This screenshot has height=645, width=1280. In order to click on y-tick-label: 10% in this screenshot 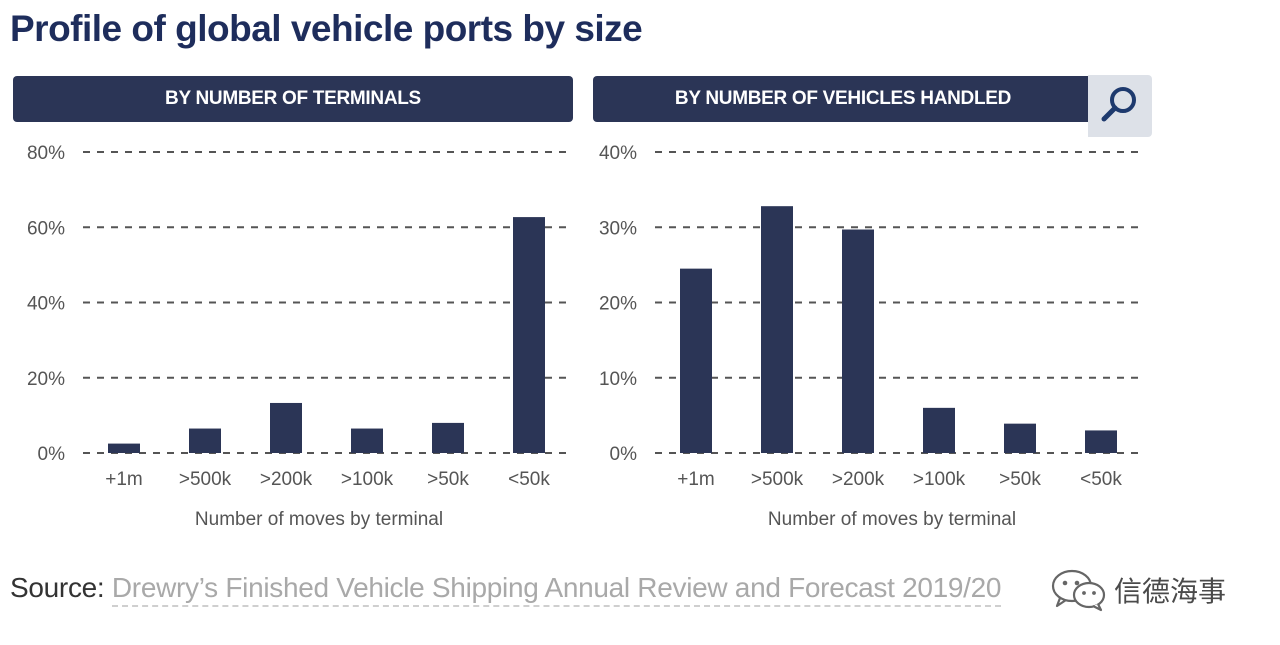, I will do `click(618, 379)`.